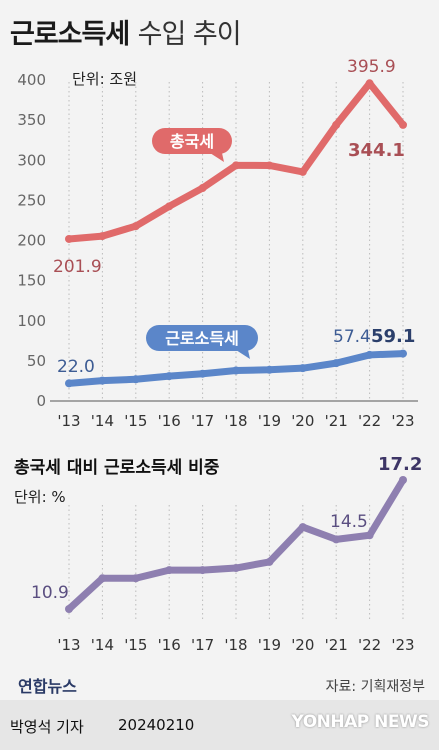  What do you see at coordinates (243, 354) in the screenshot?
I see `income-tax-bubble-tail` at bounding box center [243, 354].